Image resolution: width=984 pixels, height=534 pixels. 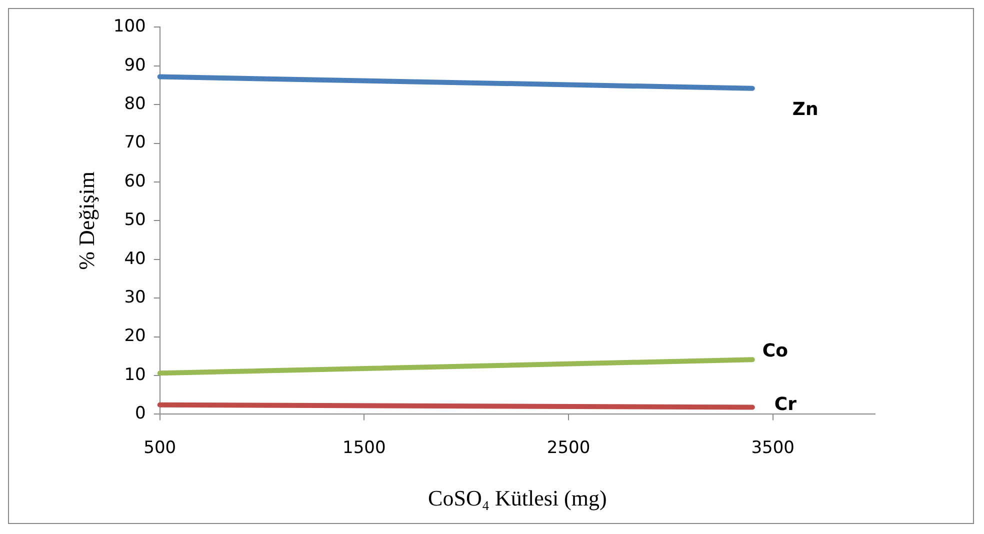 What do you see at coordinates (364, 448) in the screenshot?
I see `x-tick-label: 1500` at bounding box center [364, 448].